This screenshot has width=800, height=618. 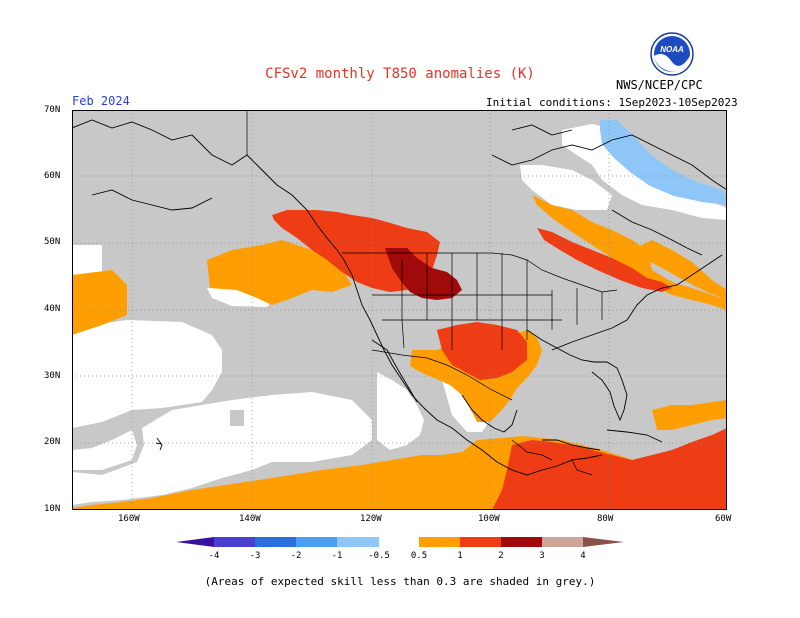 I want to click on initial-conditions: Initial conditions: 1Sep2023-10Sep2023, so click(x=612, y=102).